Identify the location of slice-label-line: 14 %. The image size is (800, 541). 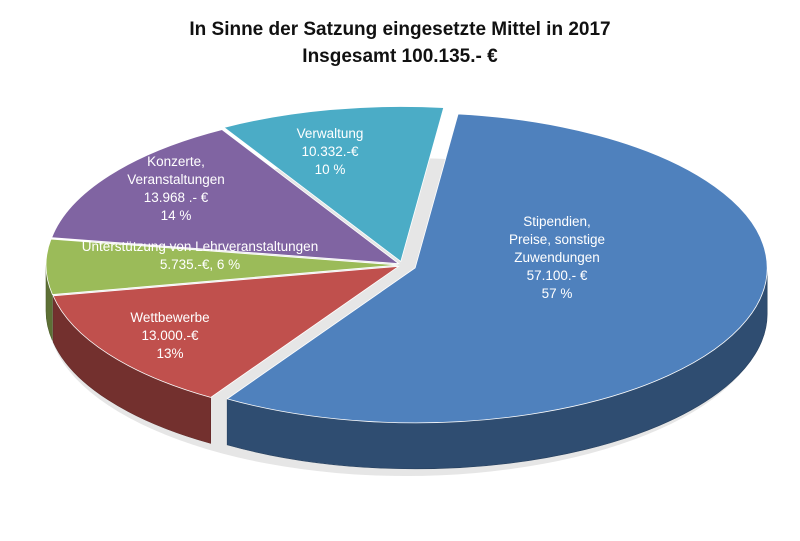
(176, 215).